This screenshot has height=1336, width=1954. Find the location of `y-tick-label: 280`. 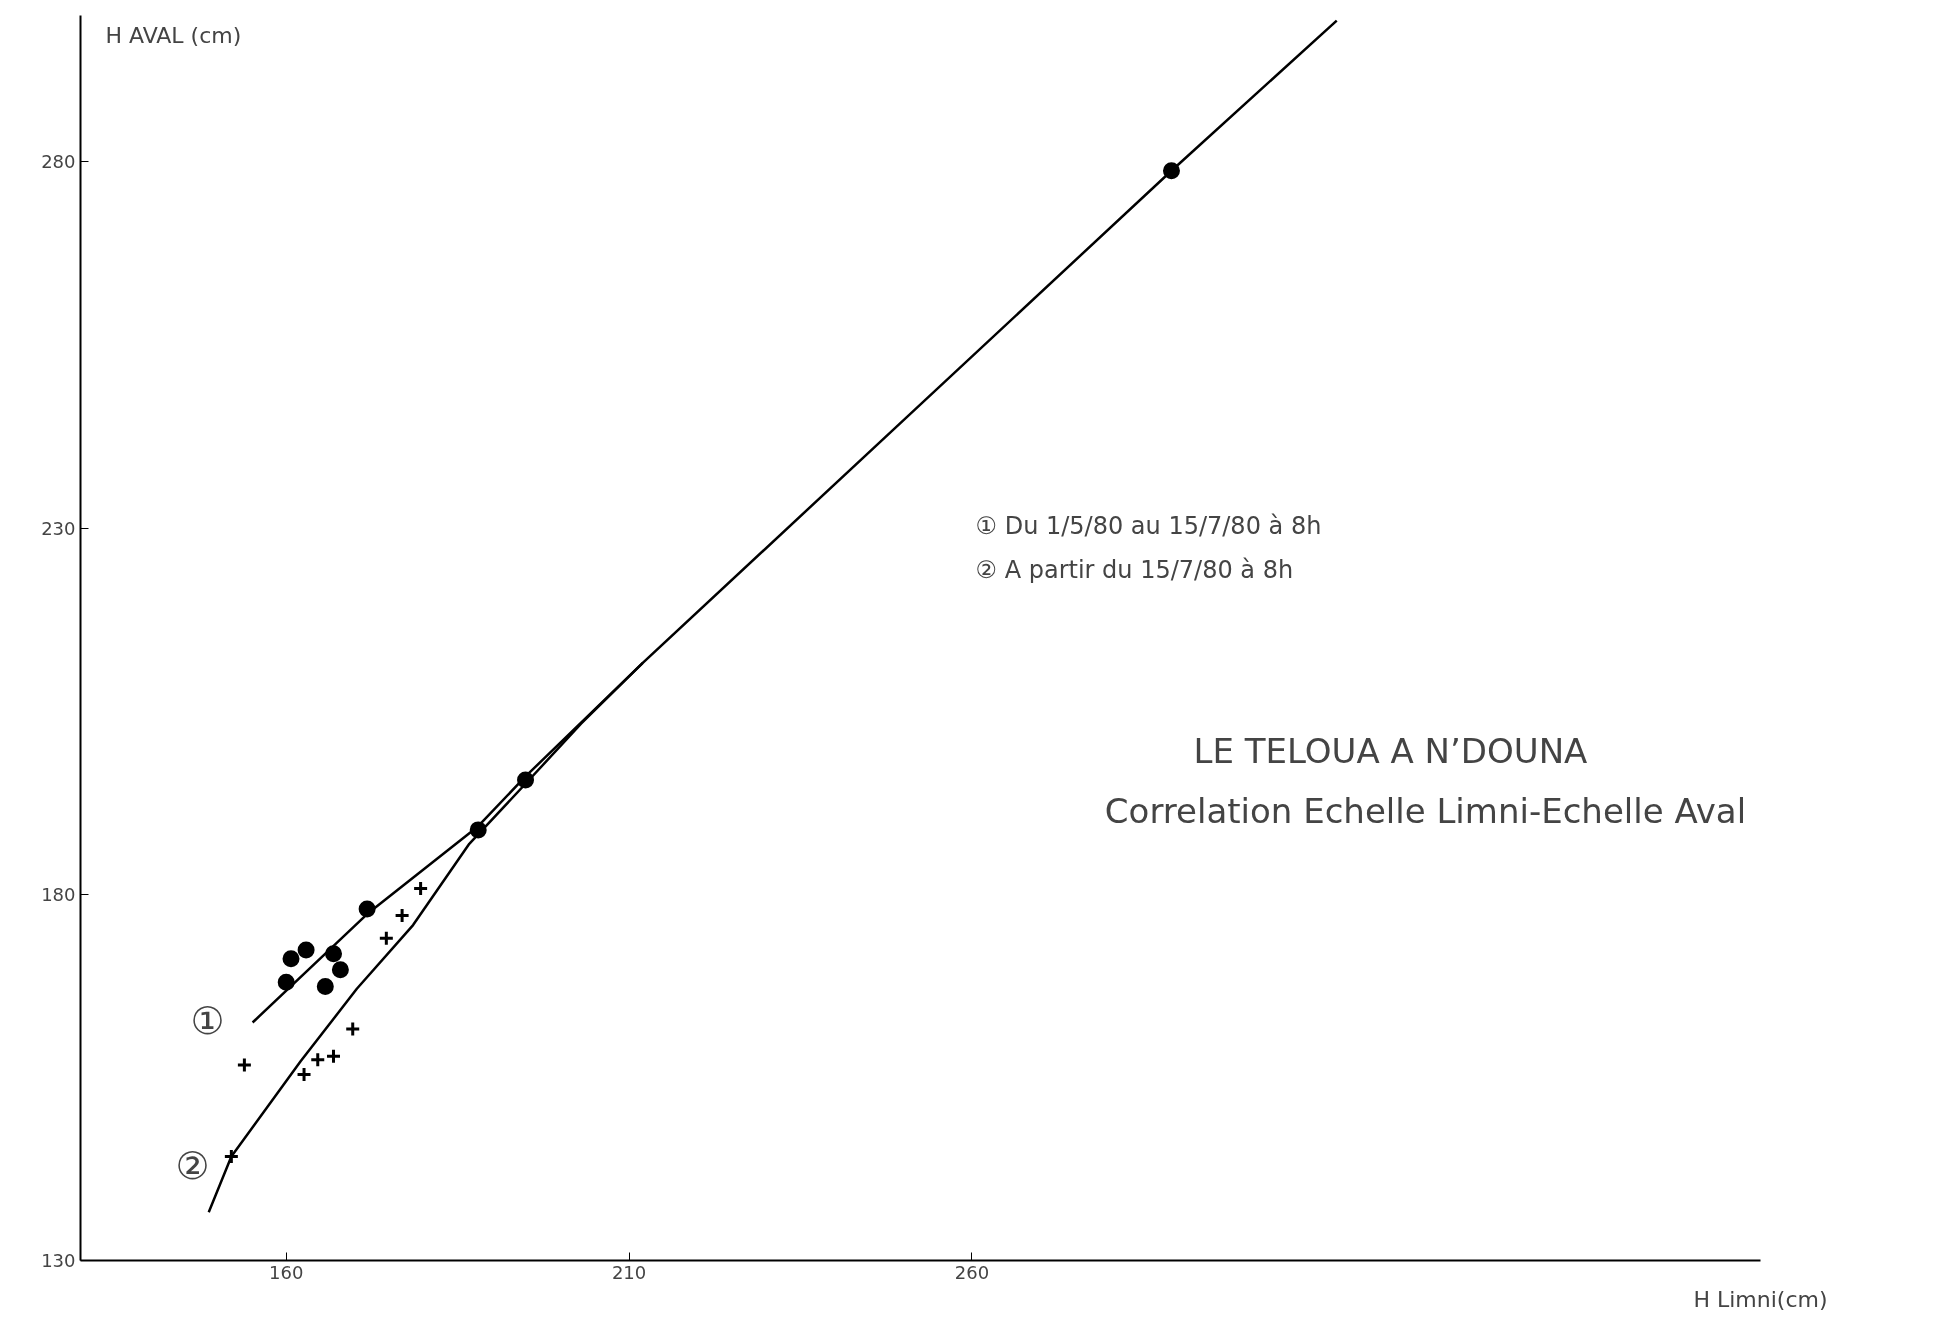

y-tick-label: 280 is located at coordinates (58, 162).